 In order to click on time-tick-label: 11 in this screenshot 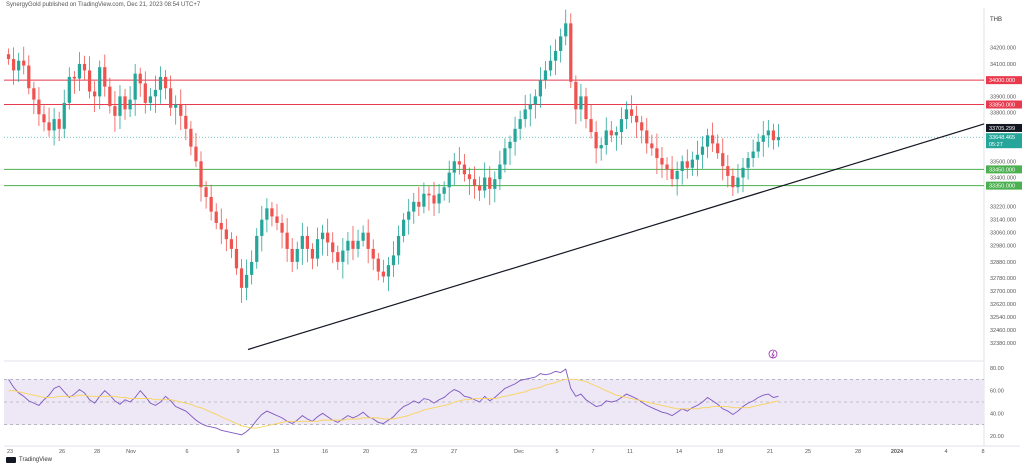, I will do `click(630, 452)`.